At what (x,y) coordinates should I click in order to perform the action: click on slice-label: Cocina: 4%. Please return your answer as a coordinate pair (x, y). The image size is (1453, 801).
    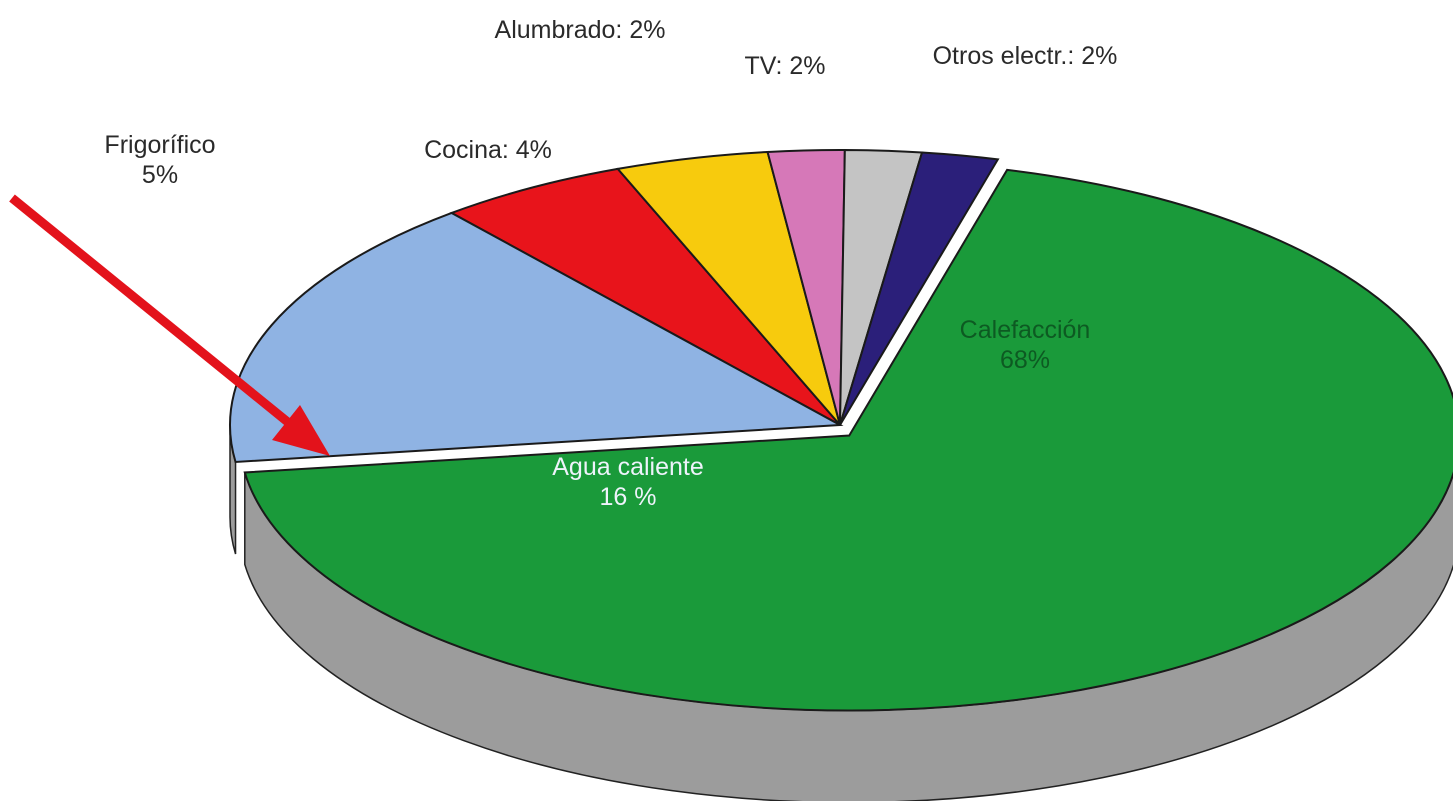
    Looking at the image, I should click on (488, 150).